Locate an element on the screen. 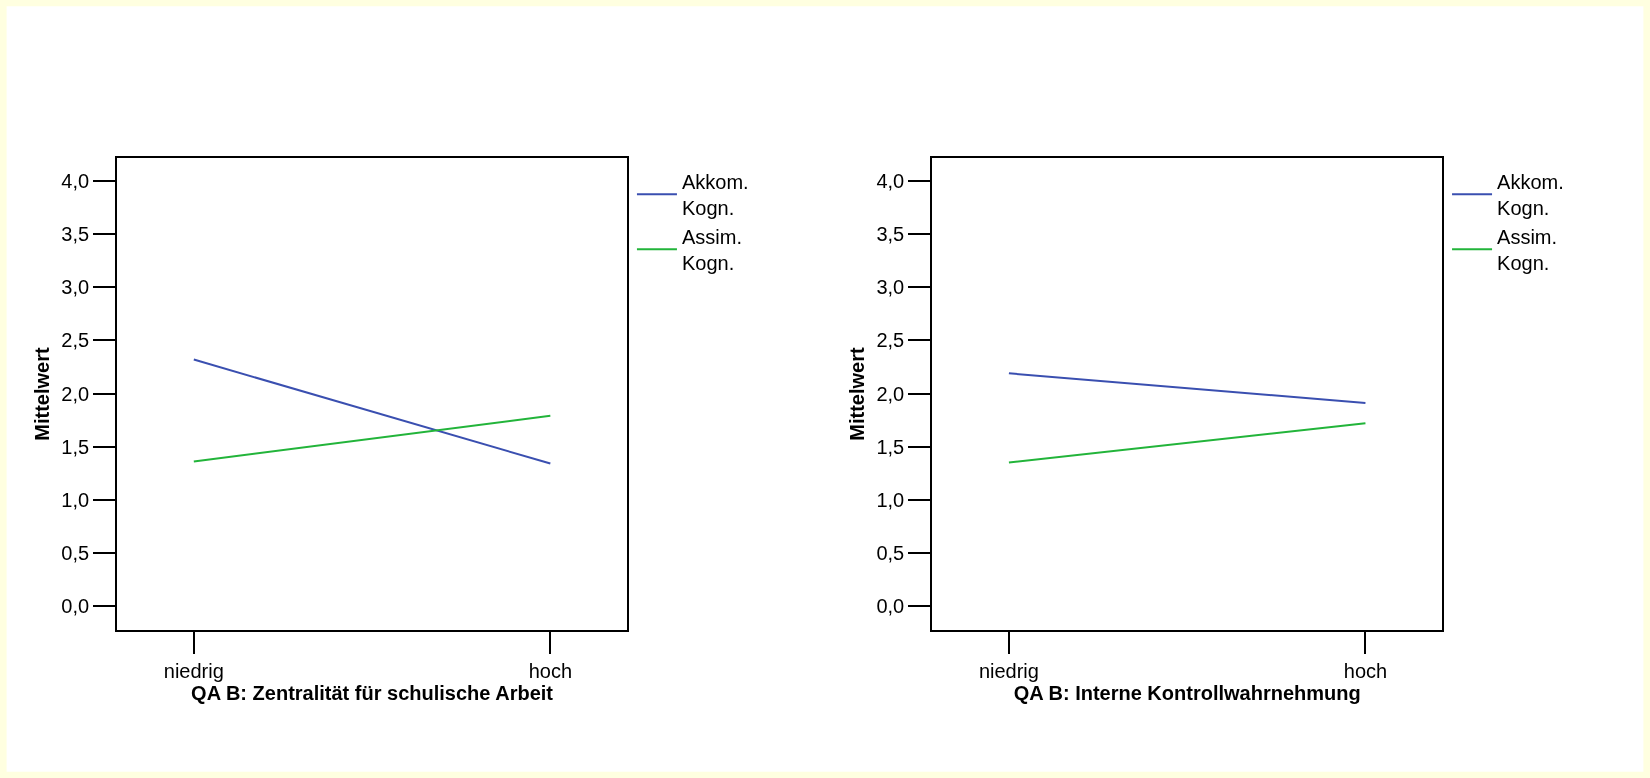 This screenshot has height=778, width=1650. x-axis-title: QA B: Interne Kontrollwahrnehmung is located at coordinates (1187, 693).